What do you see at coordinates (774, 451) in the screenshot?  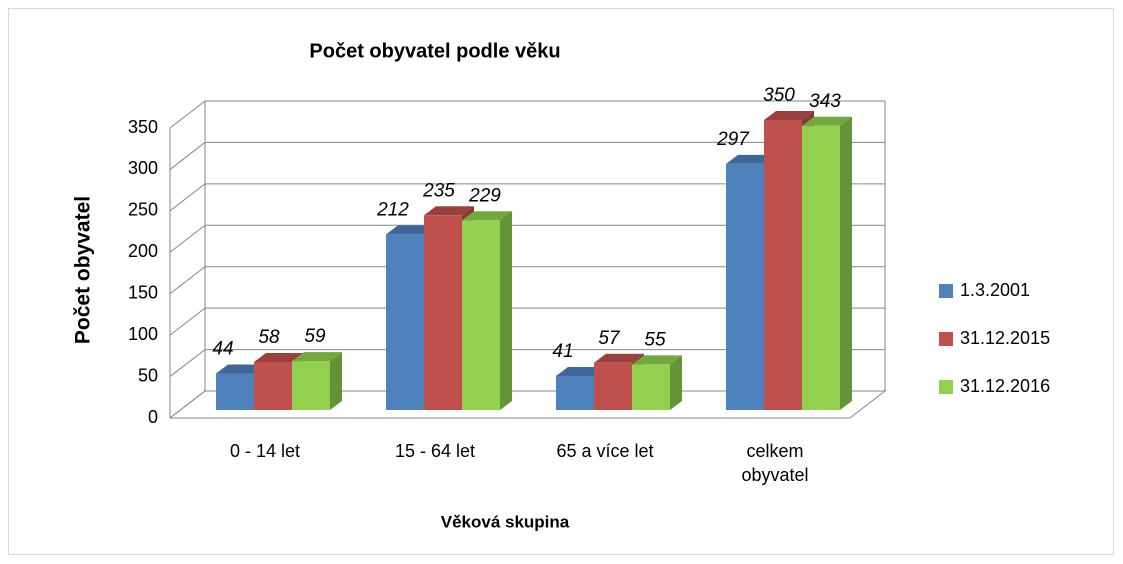 I see `x-tick-line: celkem` at bounding box center [774, 451].